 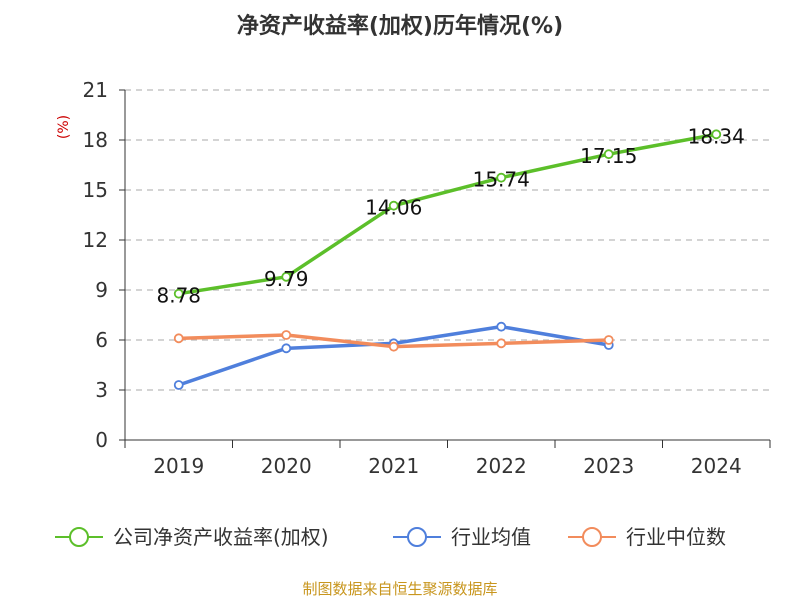 What do you see at coordinates (393, 466) in the screenshot?
I see `x-tick-label: 2021` at bounding box center [393, 466].